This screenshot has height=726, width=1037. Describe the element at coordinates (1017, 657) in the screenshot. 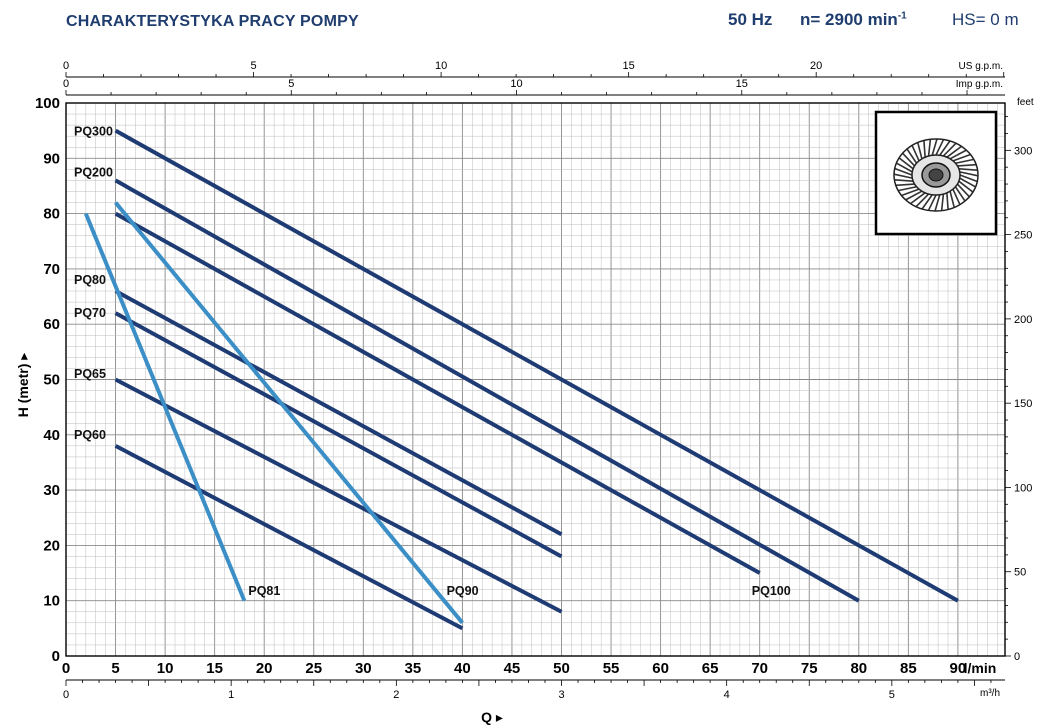

I see `feet-tick-label: 0` at that location.